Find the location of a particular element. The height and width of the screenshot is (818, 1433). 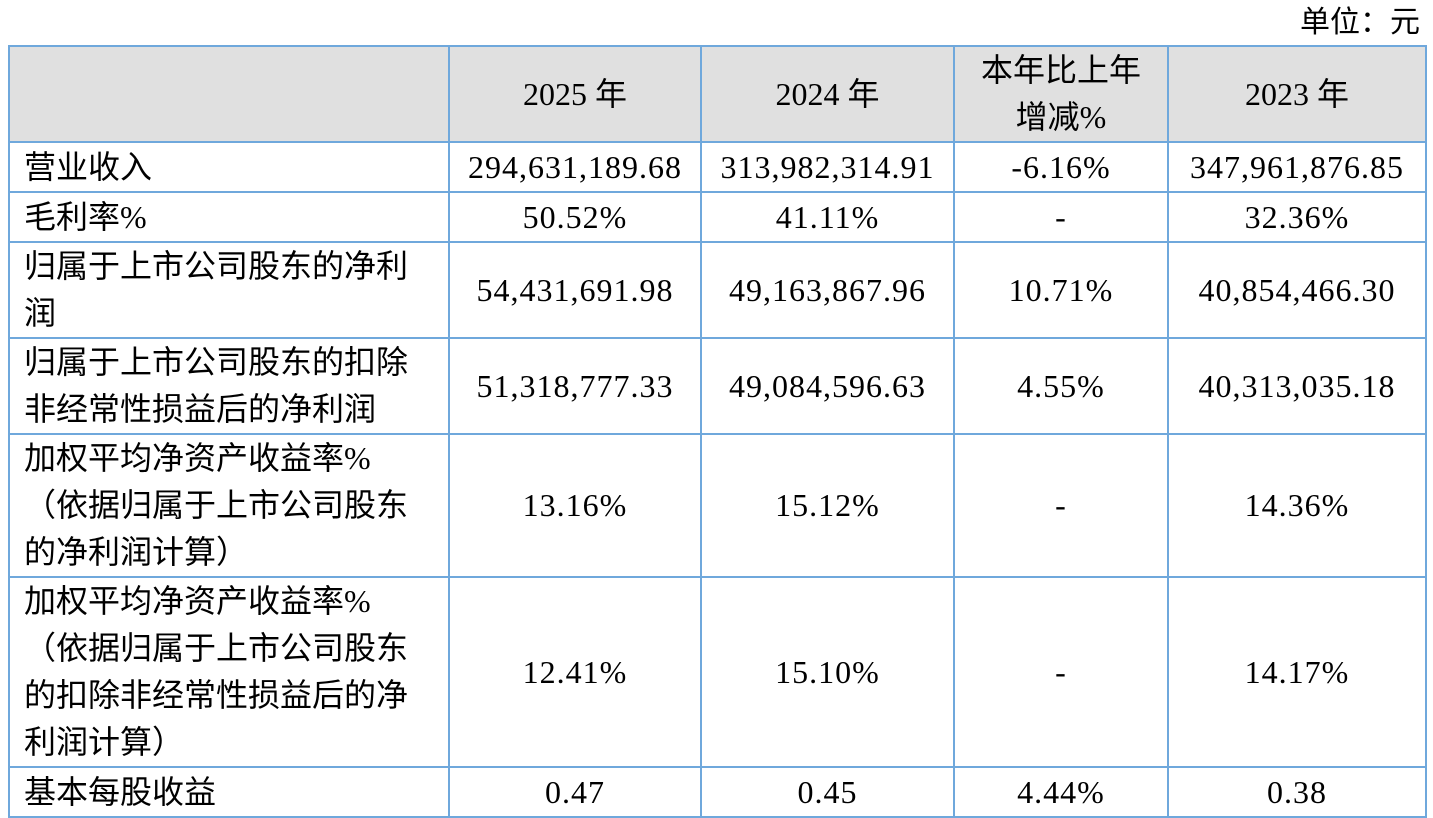

value-yoy: -6.16% is located at coordinates (1061, 167).